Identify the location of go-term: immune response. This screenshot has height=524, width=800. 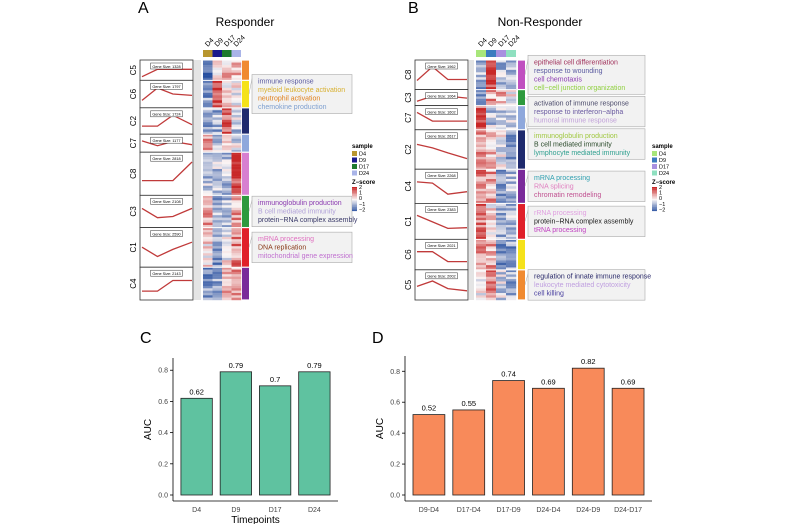
(286, 82).